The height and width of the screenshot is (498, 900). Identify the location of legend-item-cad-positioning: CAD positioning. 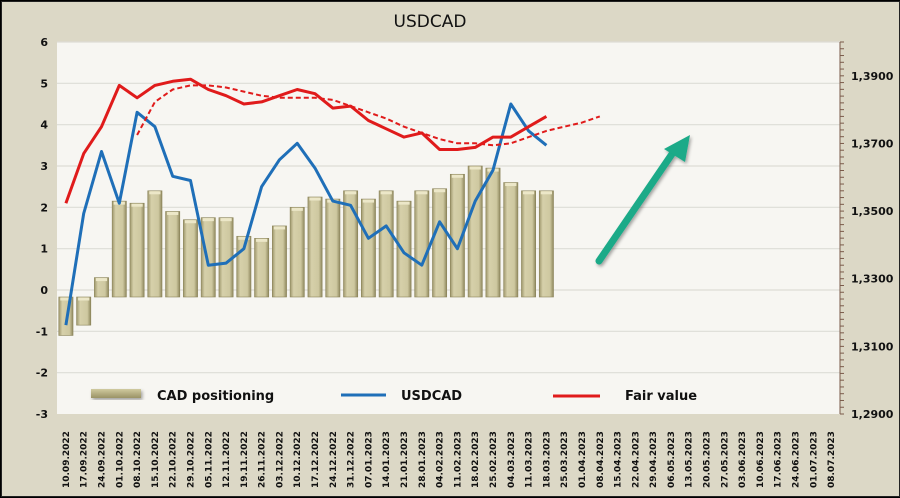
(182, 396).